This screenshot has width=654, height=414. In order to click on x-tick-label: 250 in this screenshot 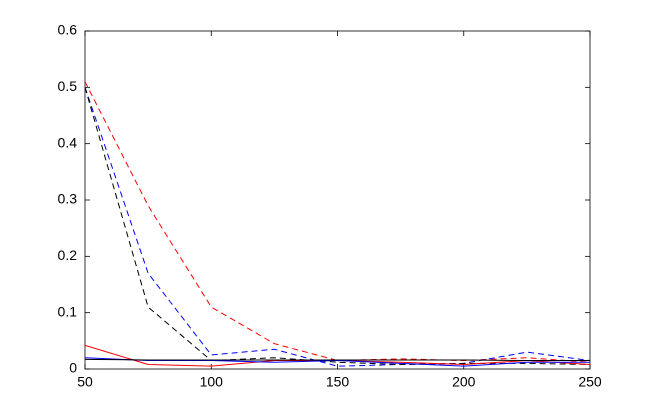, I will do `click(590, 382)`.